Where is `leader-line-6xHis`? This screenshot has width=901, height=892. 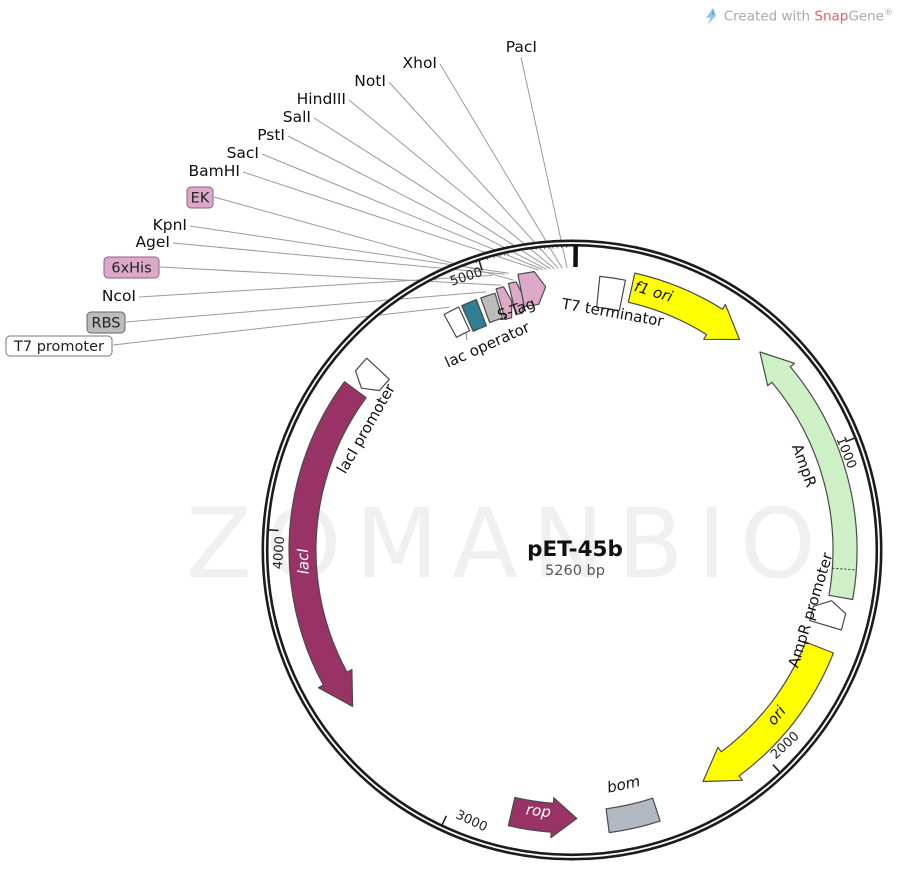
leader-line-6xHis is located at coordinates (330, 276).